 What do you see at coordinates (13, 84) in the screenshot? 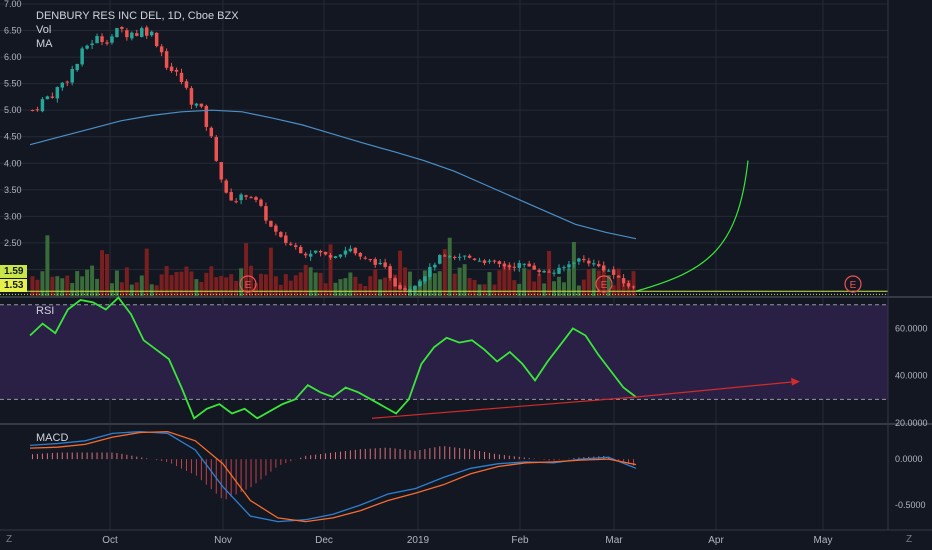
I see `price-tick-label: 5.50` at bounding box center [13, 84].